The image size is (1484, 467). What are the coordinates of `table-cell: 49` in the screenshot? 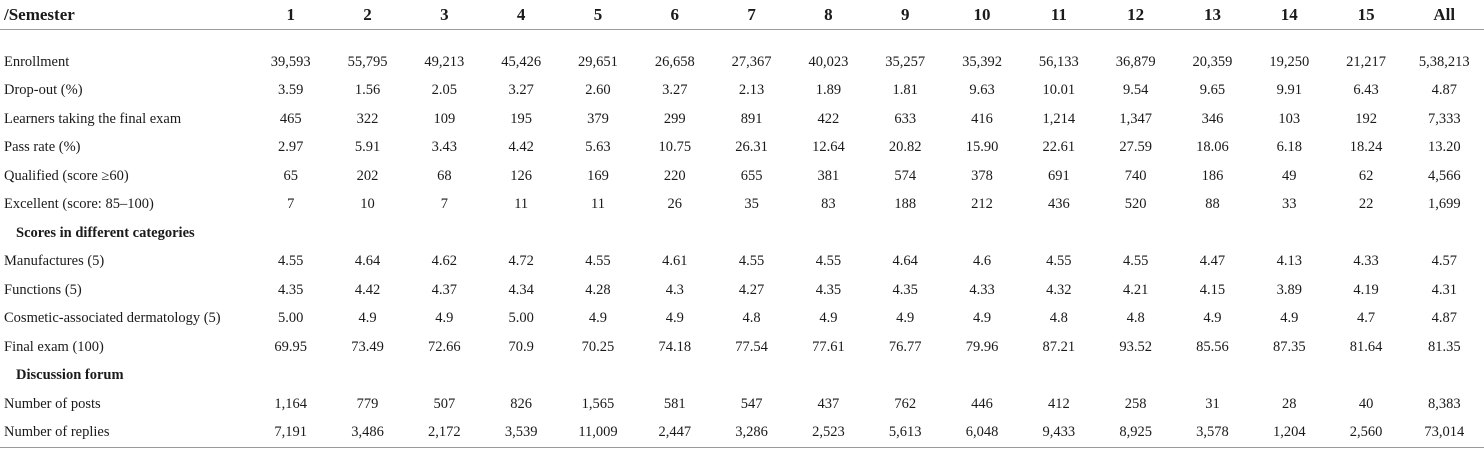 It's located at (1289, 175).